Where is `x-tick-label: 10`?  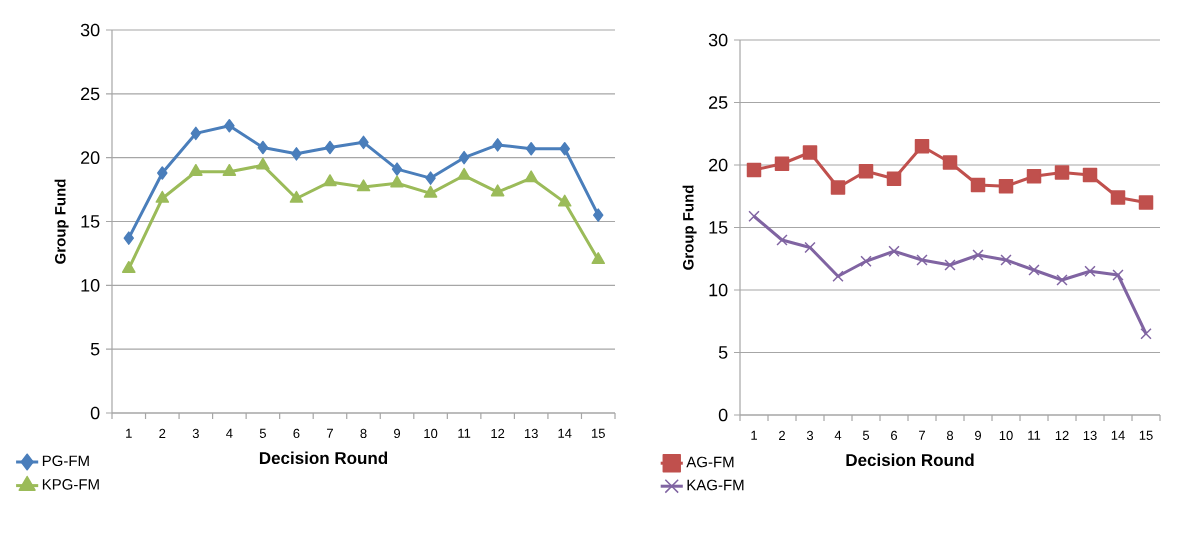
x-tick-label: 10 is located at coordinates (431, 433).